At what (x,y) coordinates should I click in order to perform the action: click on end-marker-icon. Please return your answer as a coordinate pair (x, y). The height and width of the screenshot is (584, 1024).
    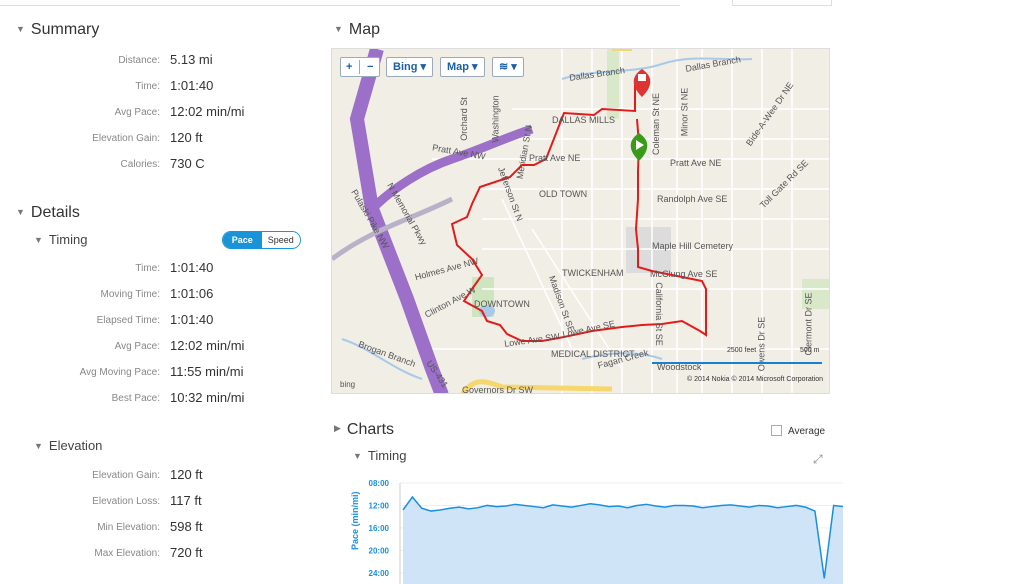
    Looking at the image, I should click on (642, 83).